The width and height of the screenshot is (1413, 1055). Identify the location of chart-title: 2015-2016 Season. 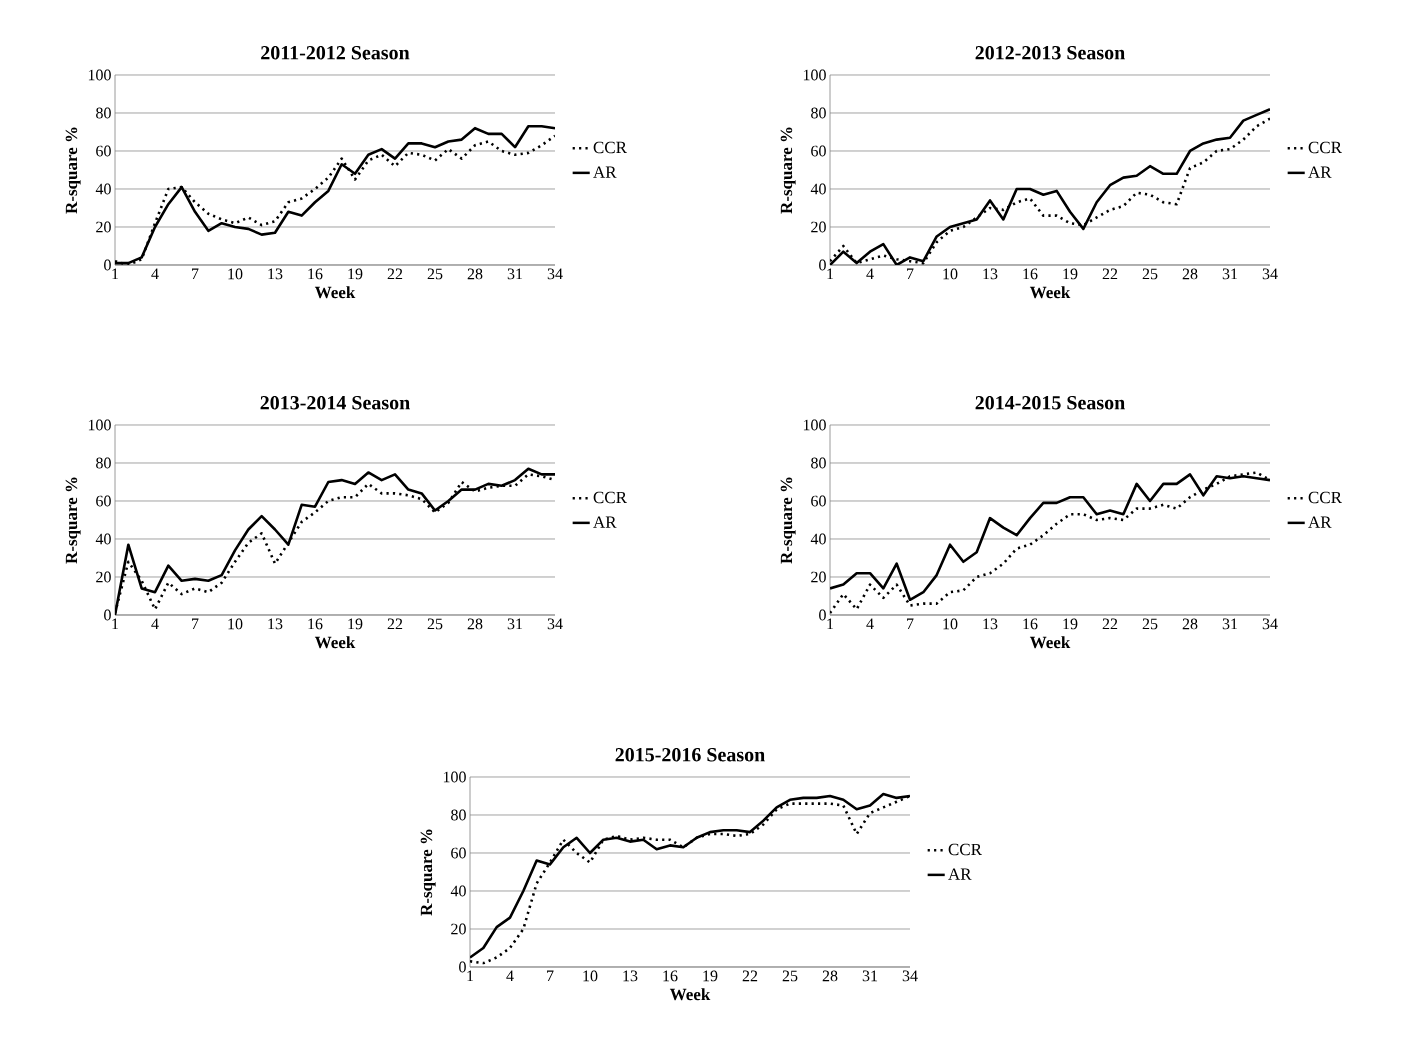
(690, 754).